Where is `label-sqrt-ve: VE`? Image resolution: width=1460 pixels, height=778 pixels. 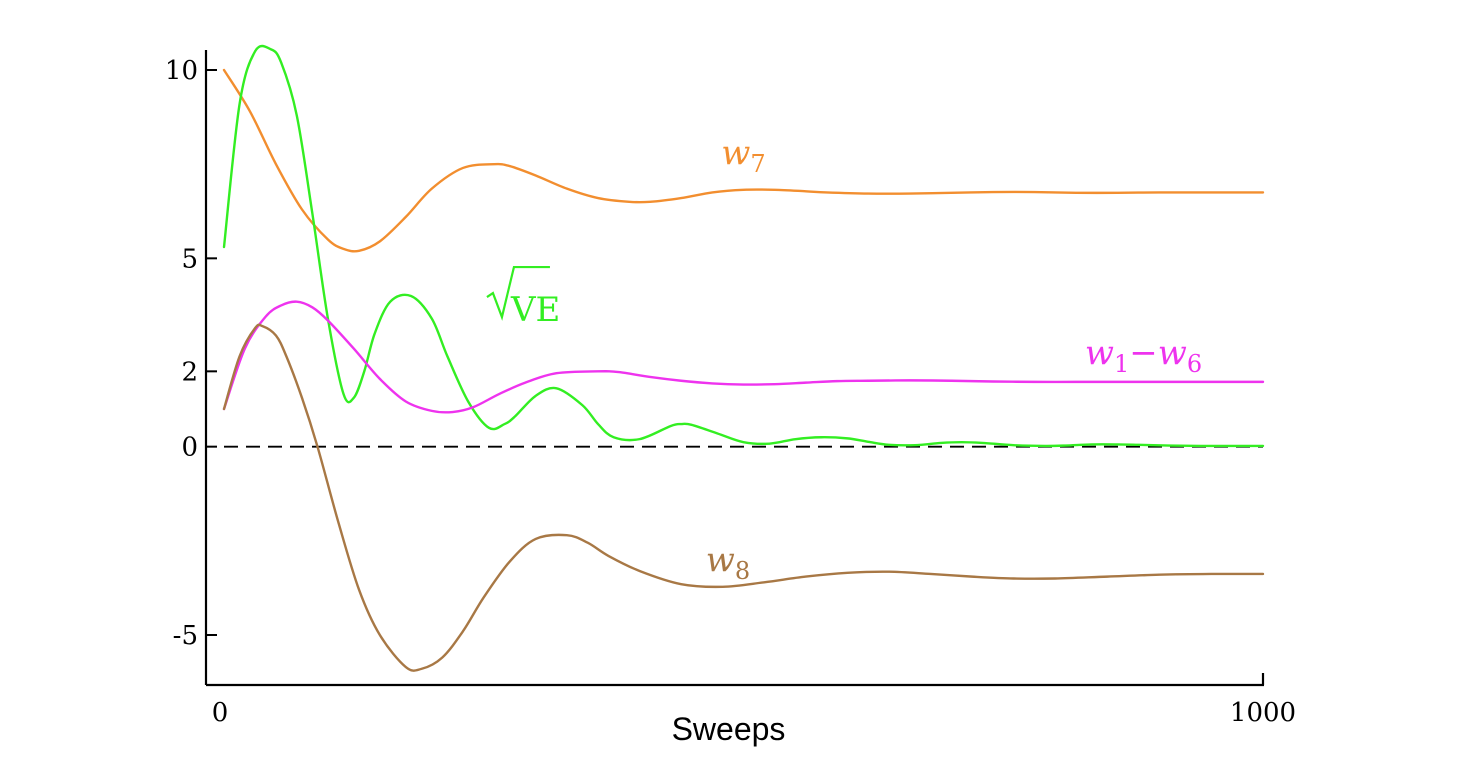 label-sqrt-ve: VE is located at coordinates (523, 297).